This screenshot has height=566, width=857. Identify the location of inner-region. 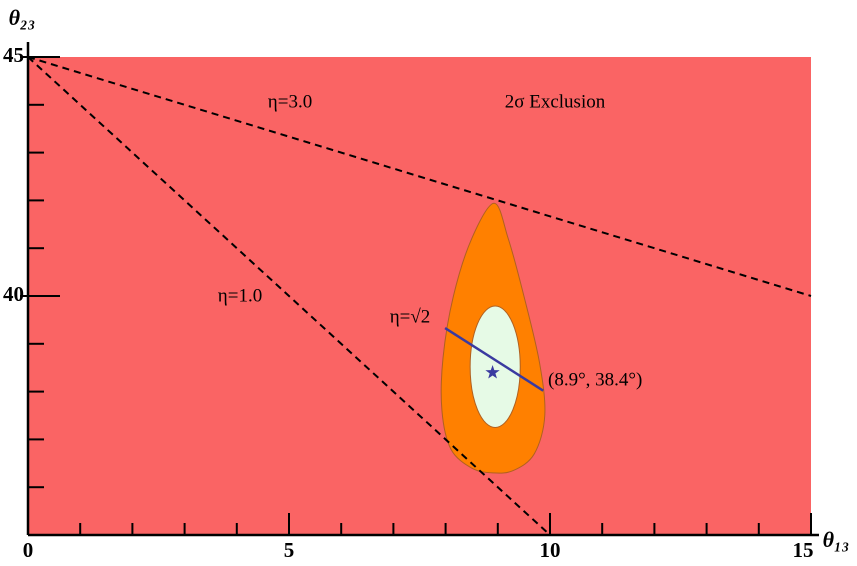
(495, 366).